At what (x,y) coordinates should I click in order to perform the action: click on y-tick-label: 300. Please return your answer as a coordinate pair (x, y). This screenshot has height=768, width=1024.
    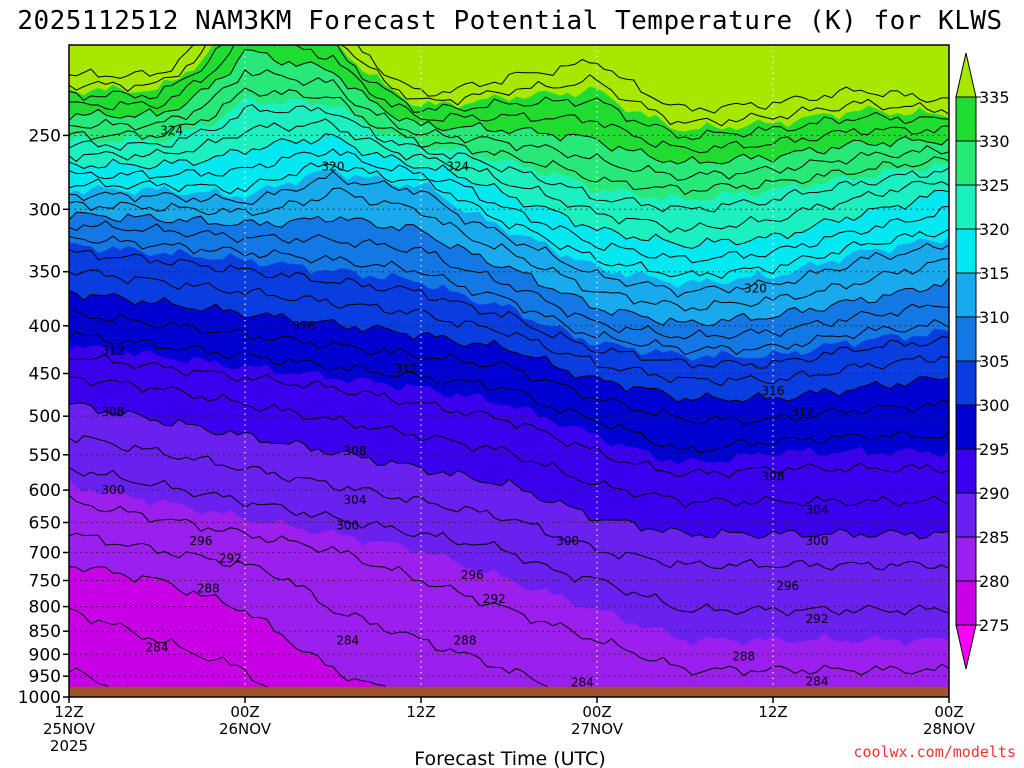
    Looking at the image, I should click on (45, 210).